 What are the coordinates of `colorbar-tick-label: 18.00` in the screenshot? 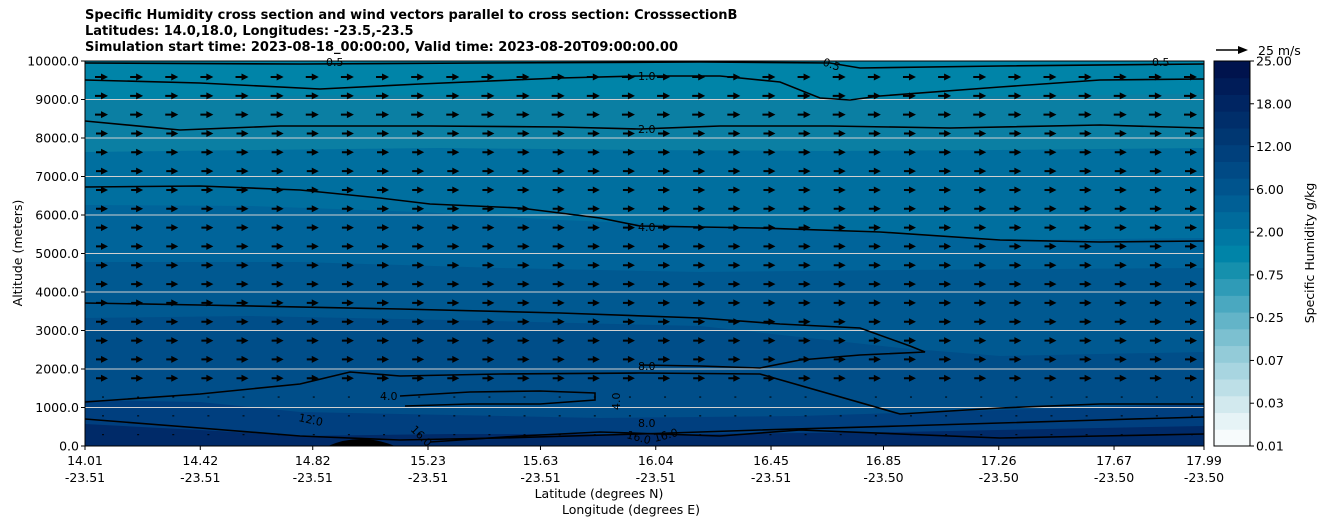 It's located at (1274, 103).